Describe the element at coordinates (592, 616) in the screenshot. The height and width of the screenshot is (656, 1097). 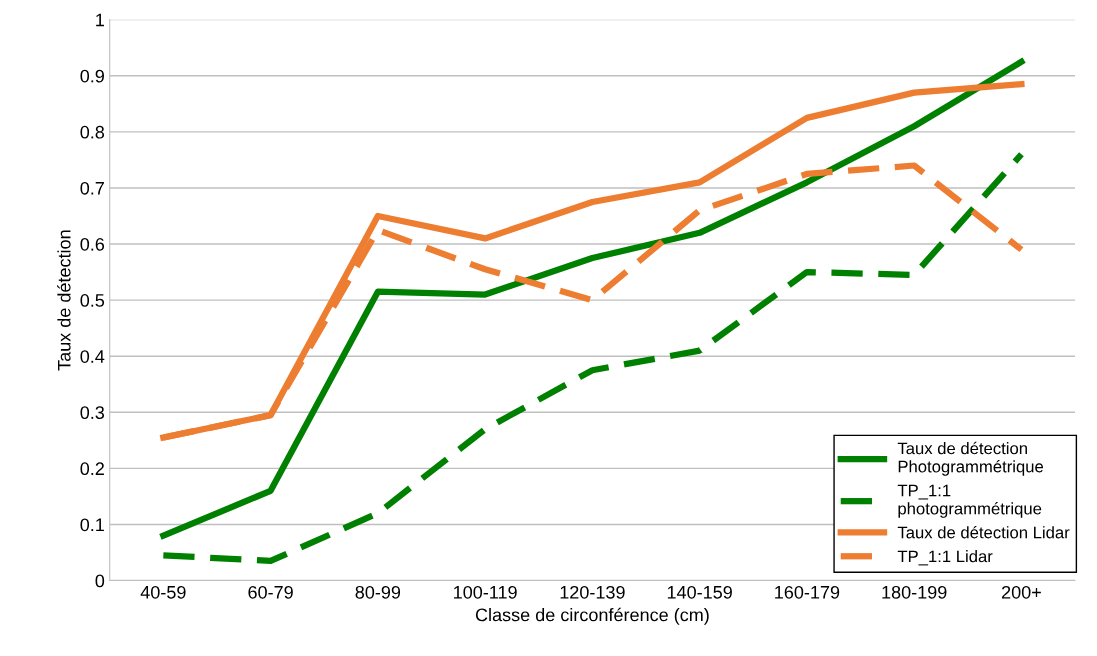
I see `x-axis-title: Classe de circonférence (cm)` at that location.